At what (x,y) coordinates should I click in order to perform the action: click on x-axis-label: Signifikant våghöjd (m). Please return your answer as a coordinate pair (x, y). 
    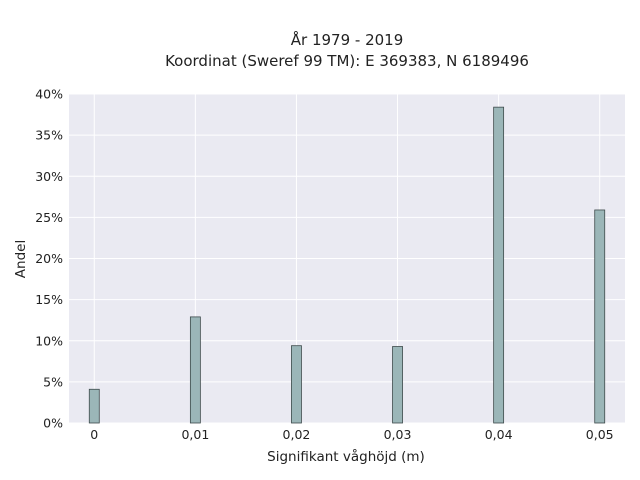
    Looking at the image, I should click on (346, 456).